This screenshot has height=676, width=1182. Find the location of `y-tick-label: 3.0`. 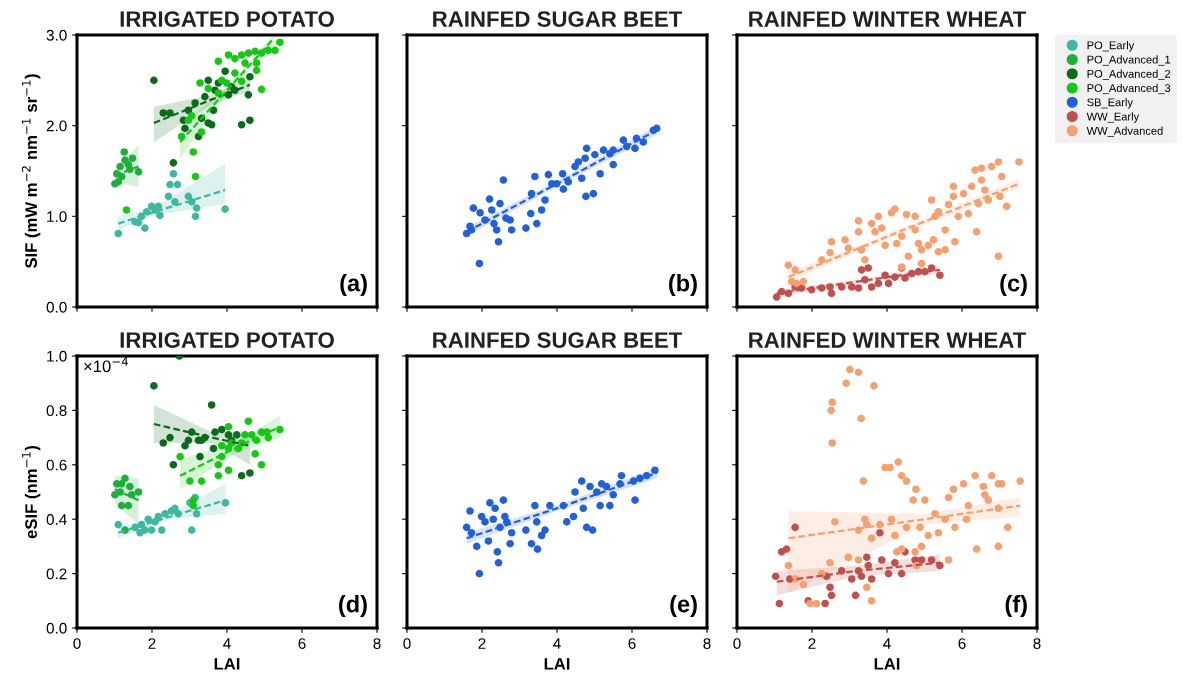

y-tick-label: 3.0 is located at coordinates (56, 35).